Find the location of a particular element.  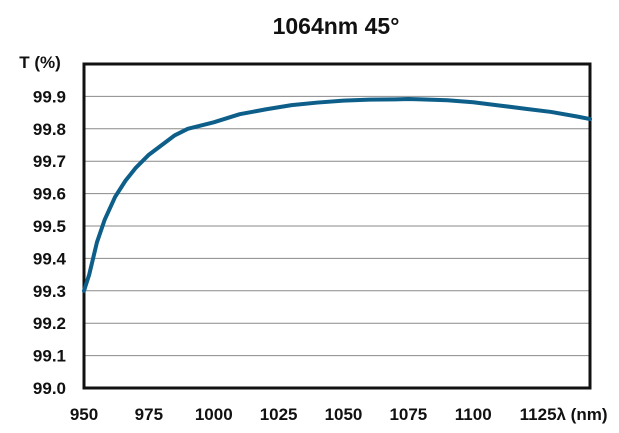

y-tick-label: 99.6 is located at coordinates (49, 194).